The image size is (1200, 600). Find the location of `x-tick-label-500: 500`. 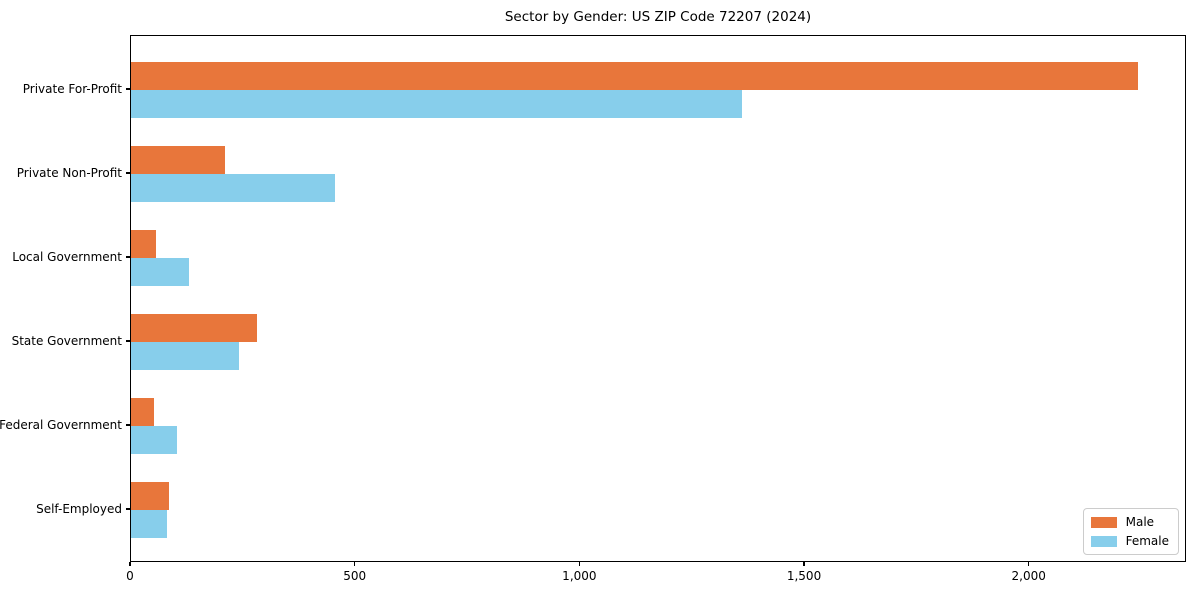

x-tick-label-500: 500 is located at coordinates (355, 576).